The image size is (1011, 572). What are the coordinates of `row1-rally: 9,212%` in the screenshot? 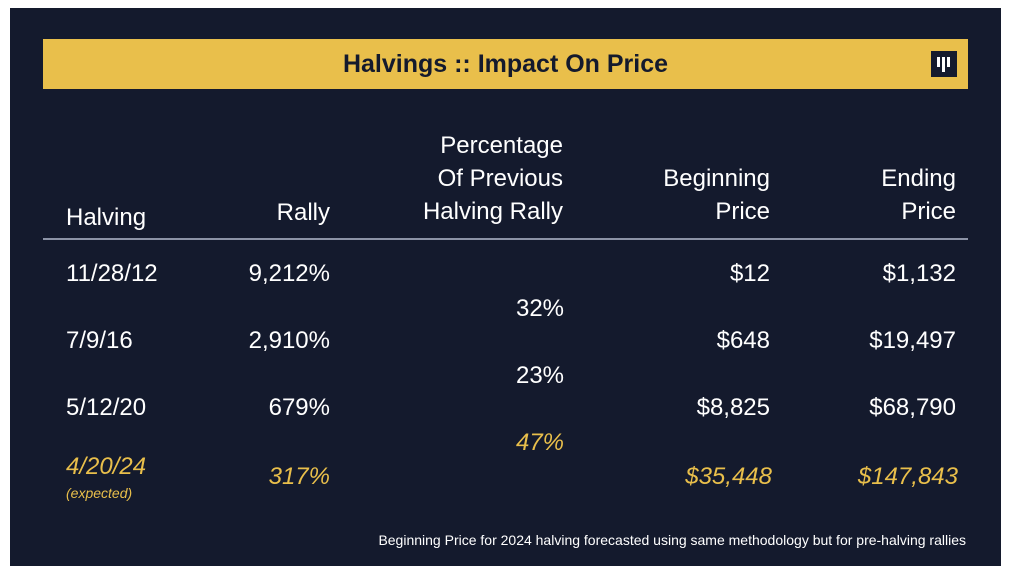 It's located at (289, 273).